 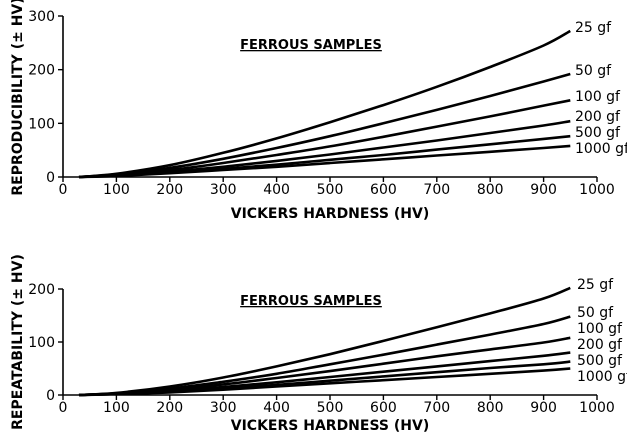 What do you see at coordinates (18, 98) in the screenshot?
I see `y-axis-title: REPRODUCIBILITY (± HV)` at bounding box center [18, 98].